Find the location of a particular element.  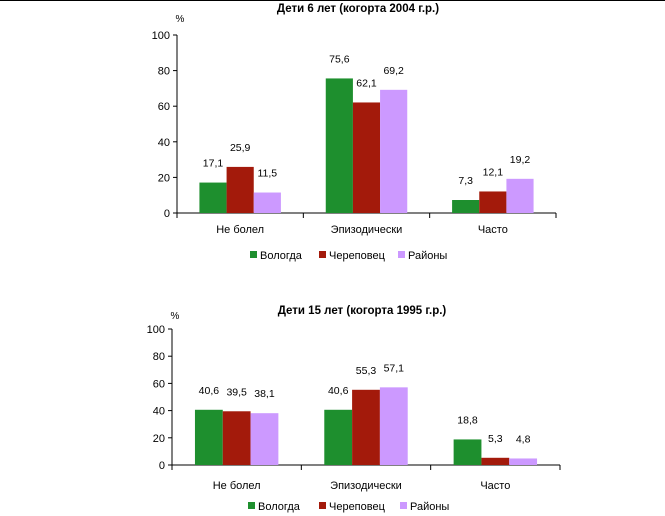

top-border-line is located at coordinates (332, 0).